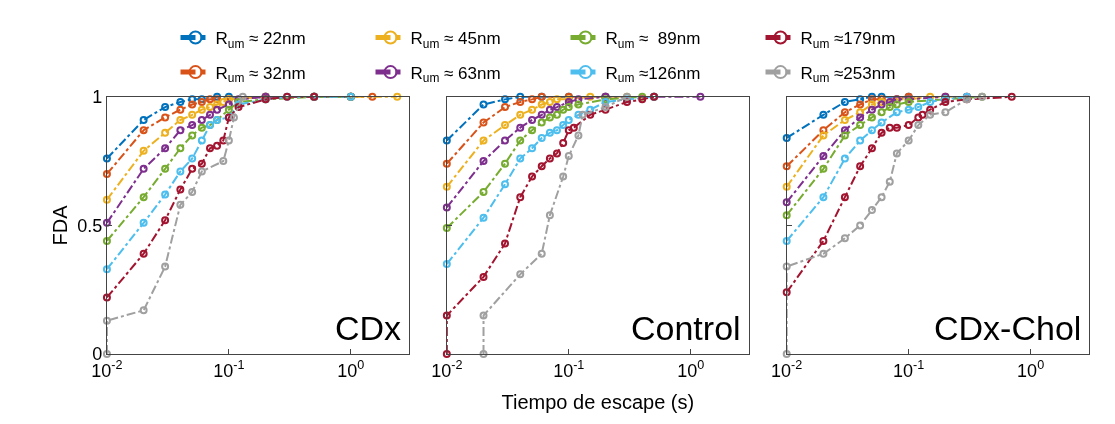 This screenshot has width=1115, height=424. What do you see at coordinates (455, 40) in the screenshot?
I see `legend-label: R$_{um}$ ≈ 45nm` at bounding box center [455, 40].